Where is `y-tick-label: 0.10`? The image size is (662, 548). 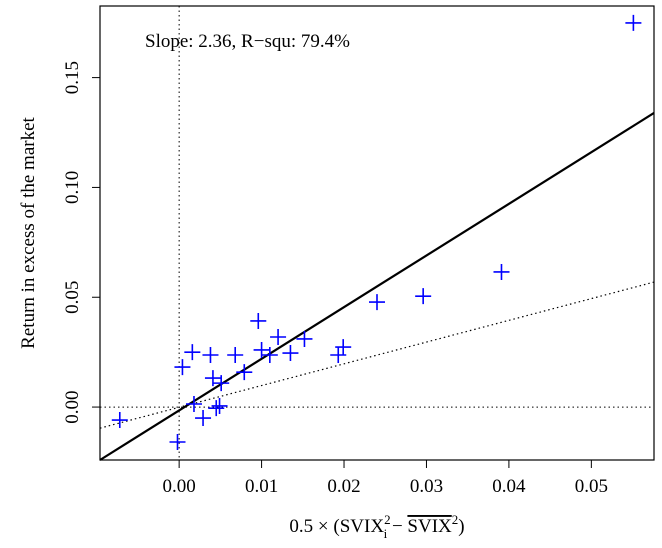
y-tick-label: 0.10 is located at coordinates (72, 187).